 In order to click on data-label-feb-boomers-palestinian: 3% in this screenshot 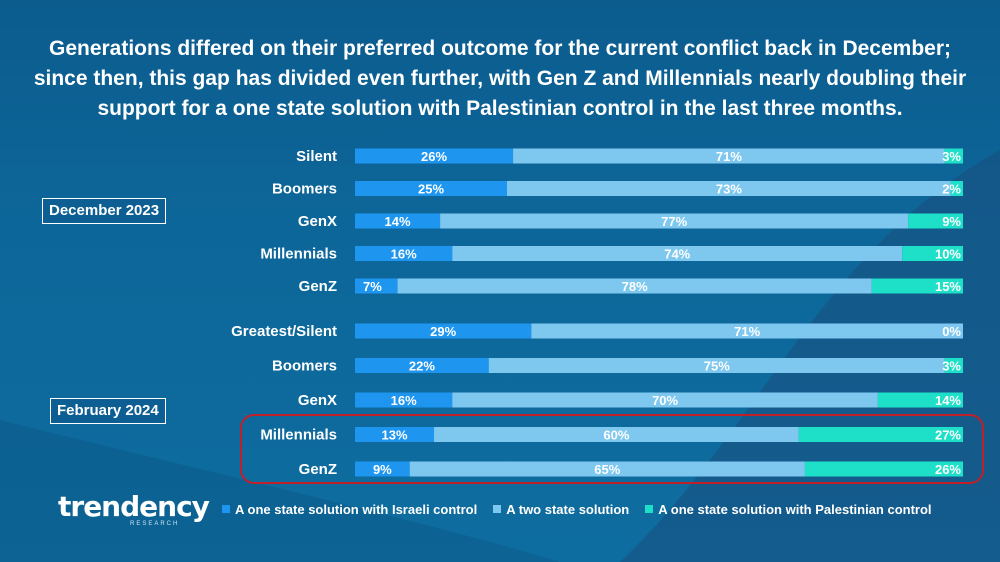, I will do `click(951, 366)`.